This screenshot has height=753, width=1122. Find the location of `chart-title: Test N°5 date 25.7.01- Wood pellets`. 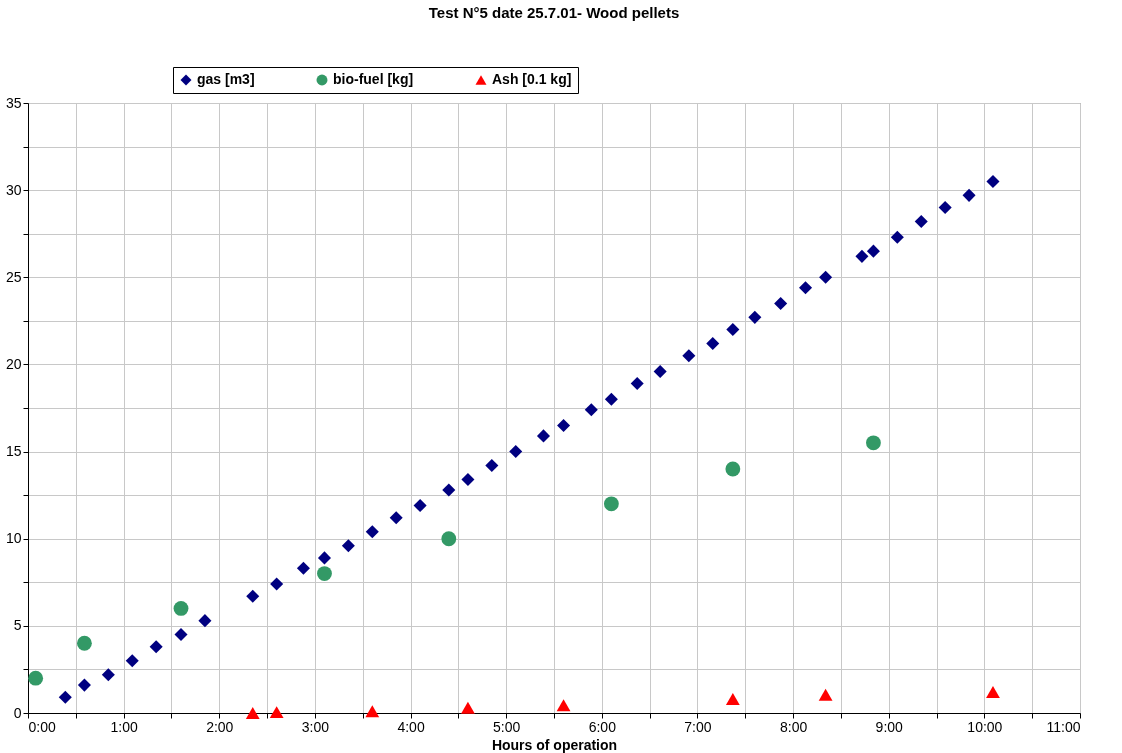

chart-title: Test N°5 date 25.7.01- Wood pellets is located at coordinates (554, 12).